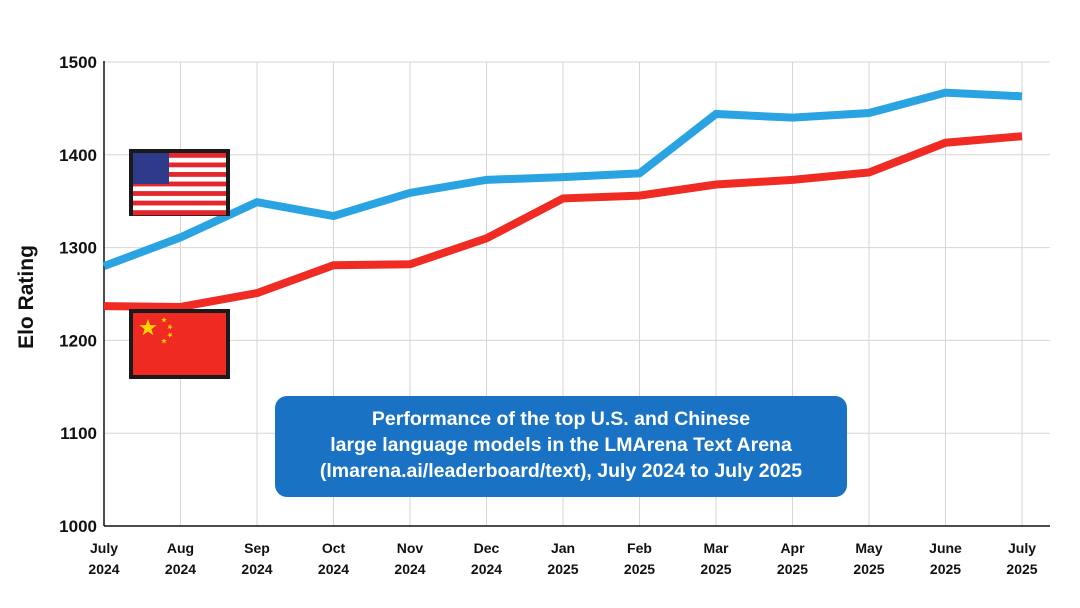  I want to click on y-tick-label: 1200, so click(78, 340).